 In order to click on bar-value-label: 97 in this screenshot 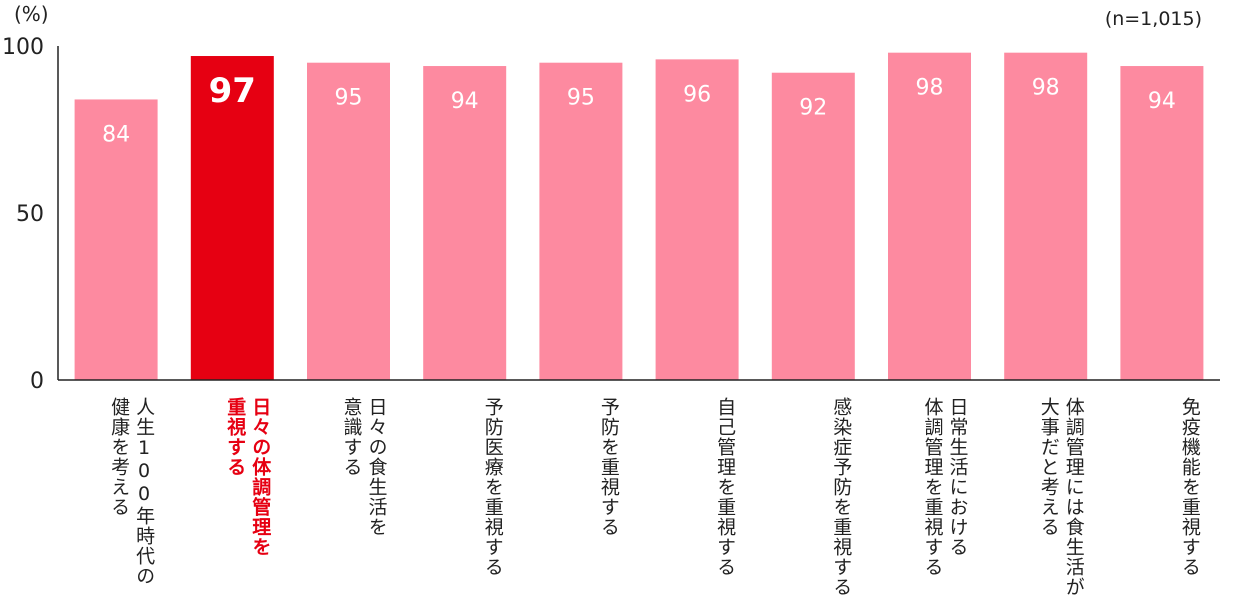, I will do `click(232, 91)`.